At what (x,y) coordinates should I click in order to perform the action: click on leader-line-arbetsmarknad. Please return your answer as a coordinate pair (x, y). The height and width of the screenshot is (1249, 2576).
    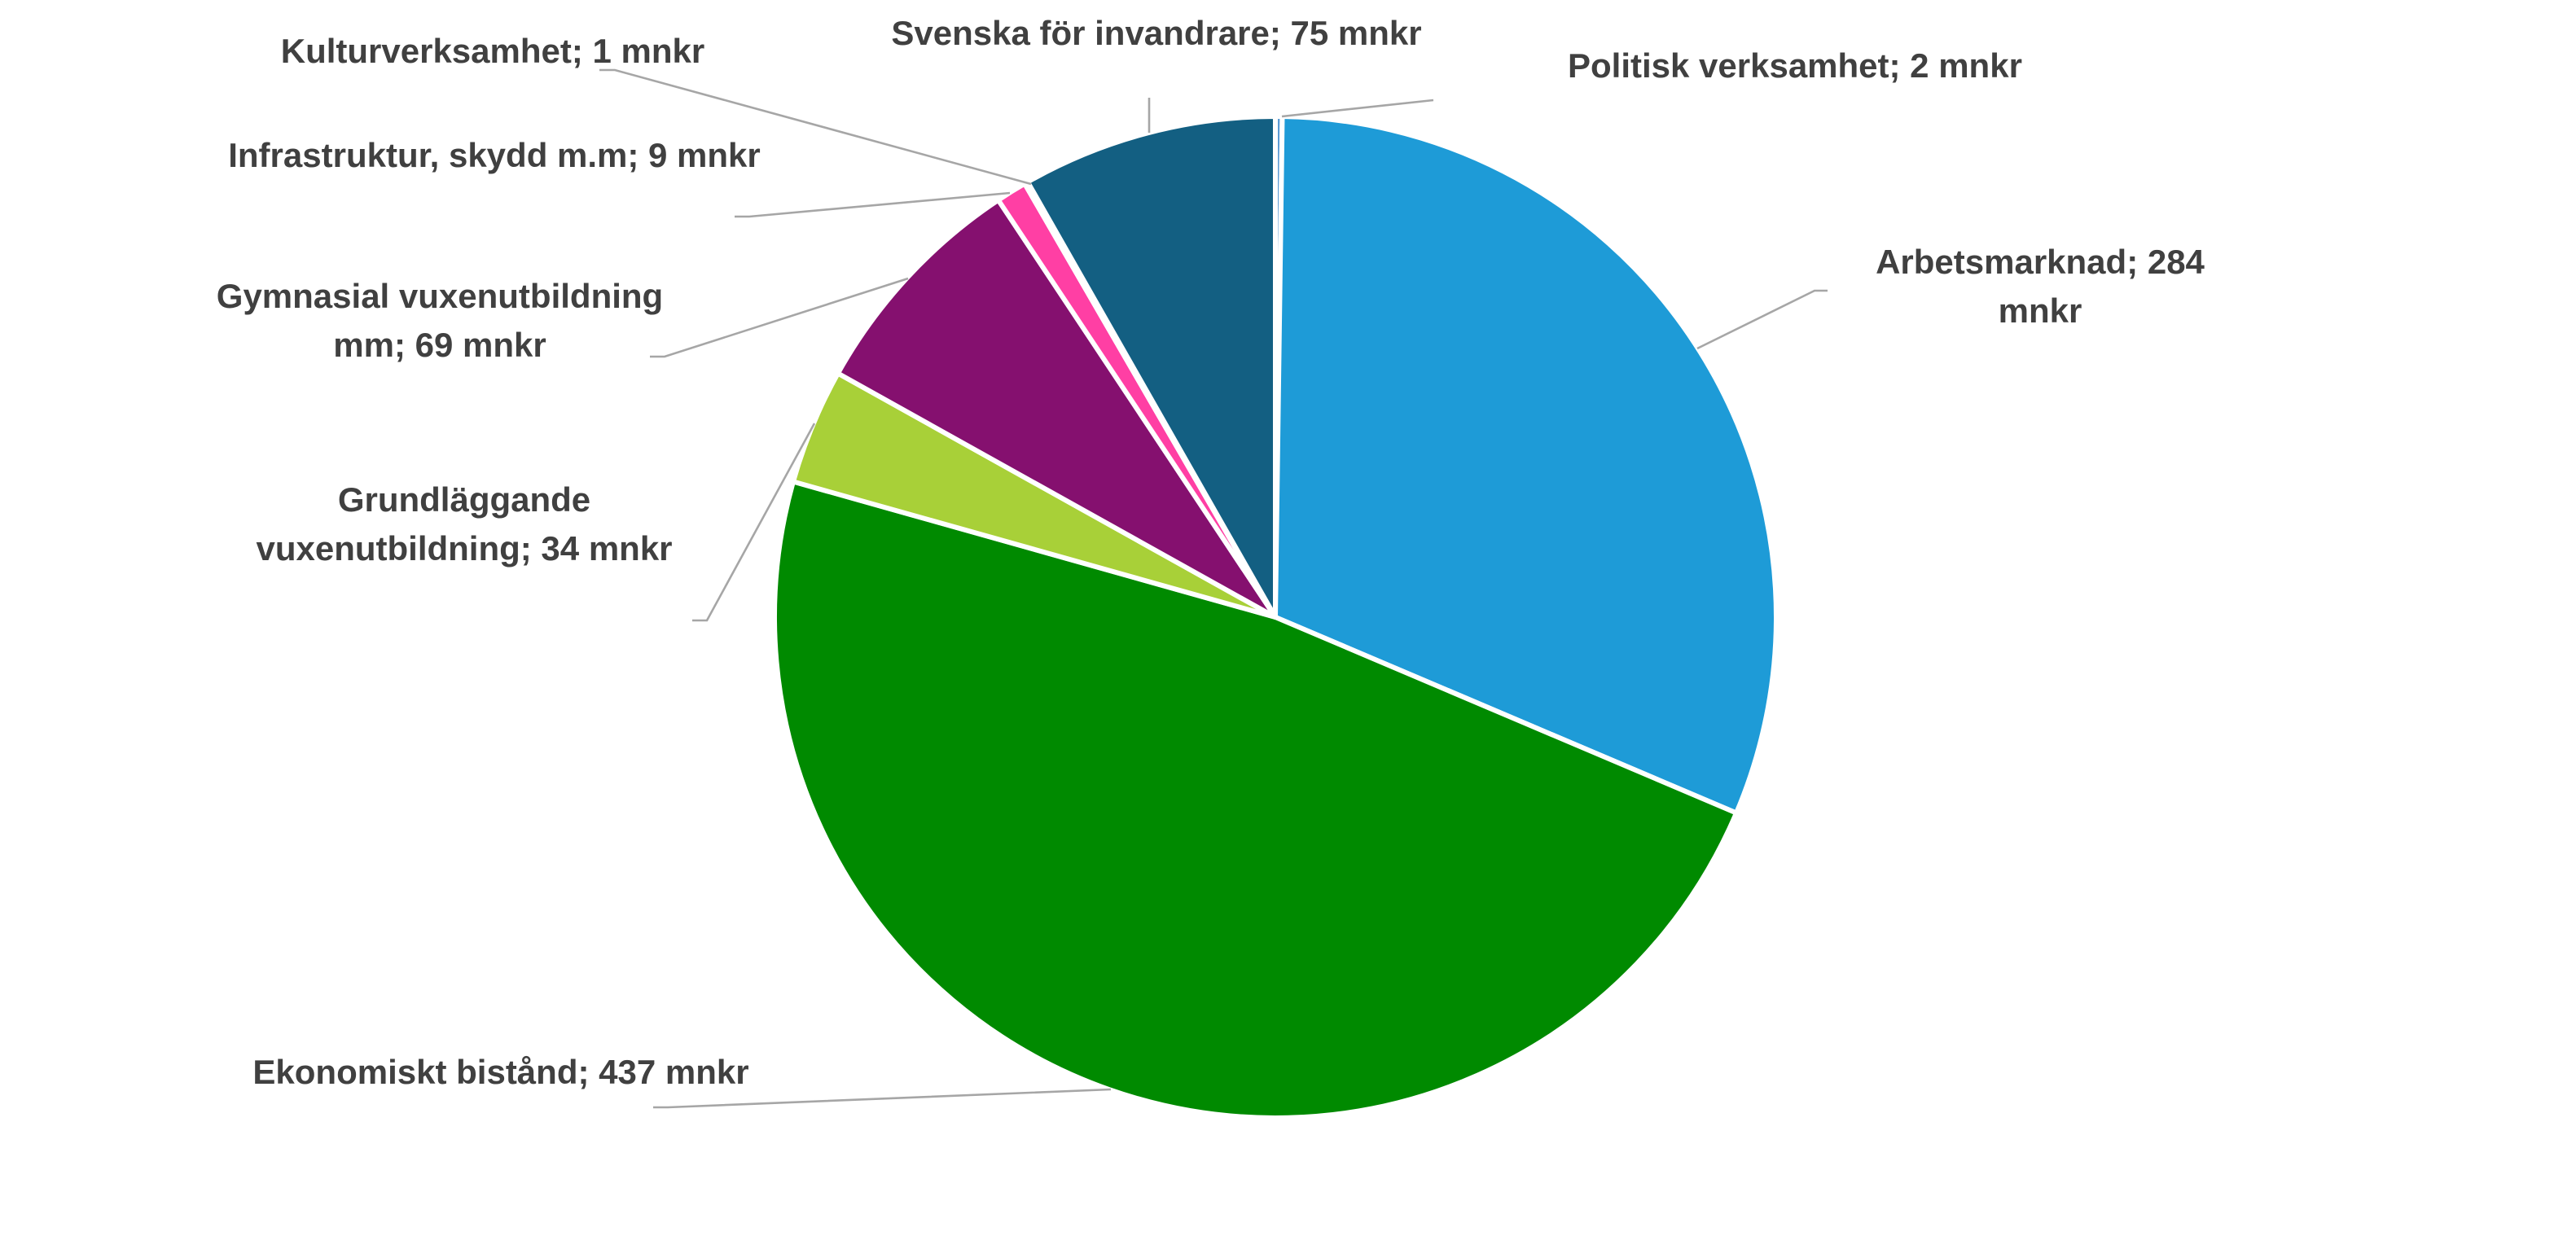
    Looking at the image, I should click on (1762, 319).